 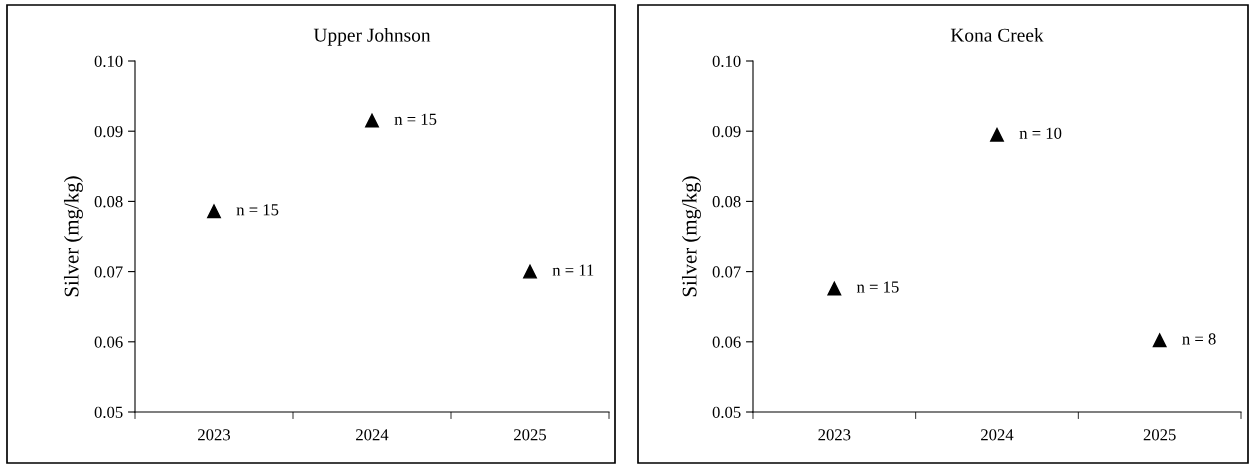 I want to click on annotation: n = 10, so click(x=1040, y=133).